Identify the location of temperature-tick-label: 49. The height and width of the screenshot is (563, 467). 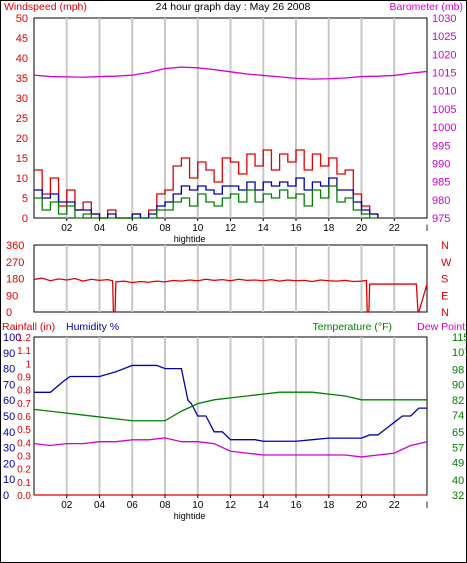
(458, 464).